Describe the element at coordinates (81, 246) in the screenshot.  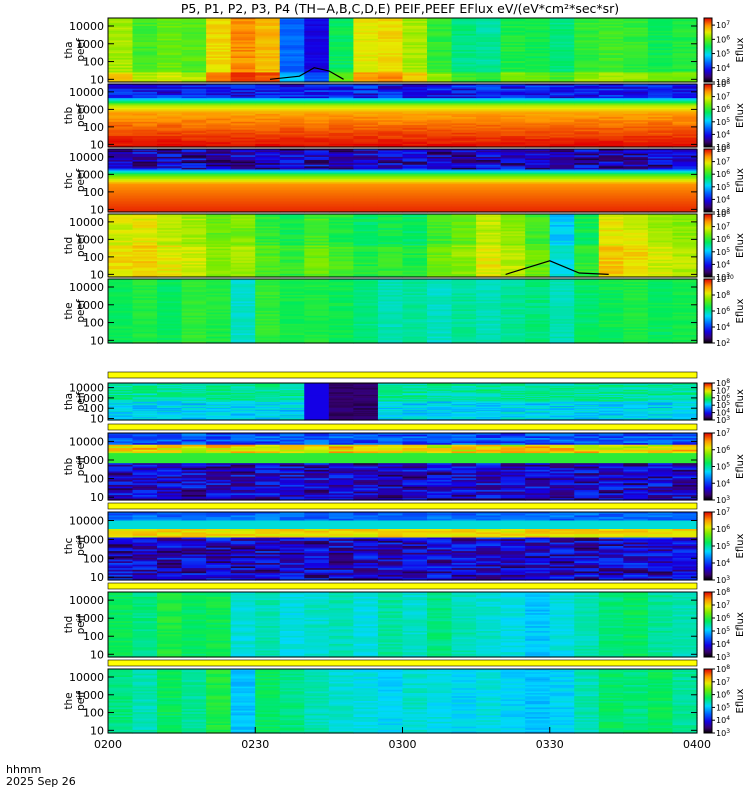
I see `panel-label-product: peef` at that location.